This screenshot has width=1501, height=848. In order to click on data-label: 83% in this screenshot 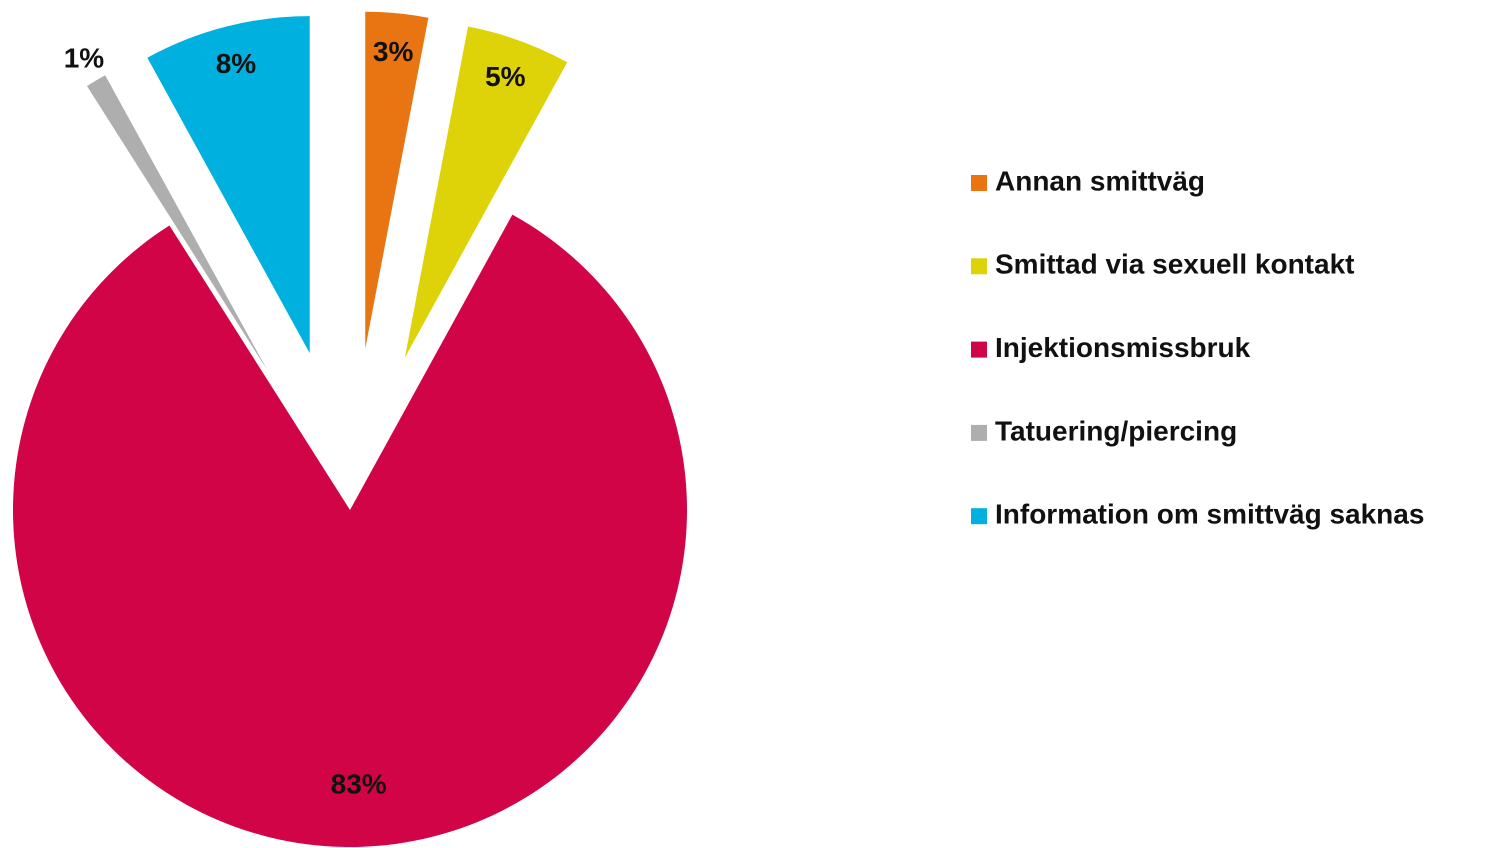, I will do `click(359, 784)`.